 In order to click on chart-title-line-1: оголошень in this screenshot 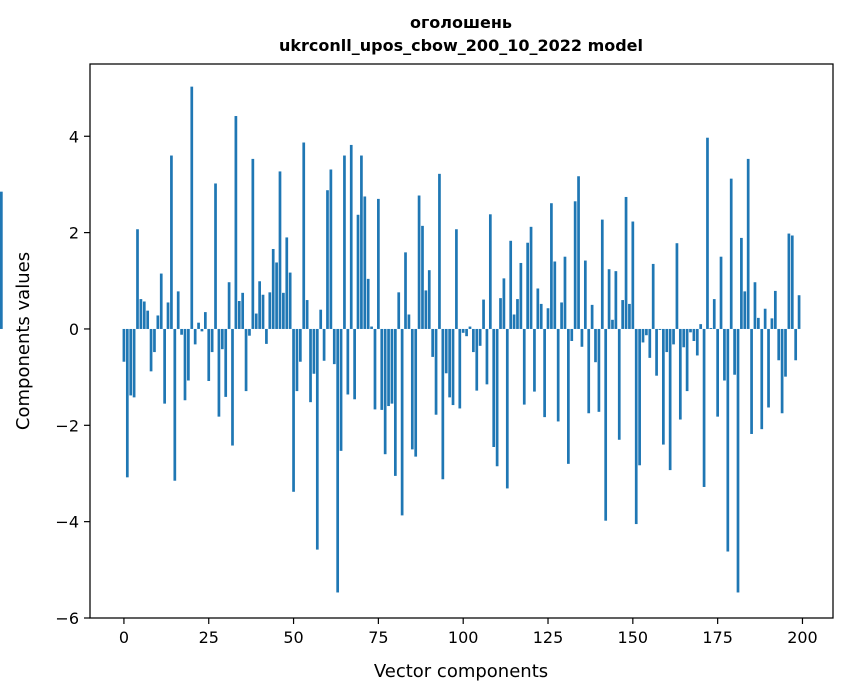, I will do `click(461, 22)`.